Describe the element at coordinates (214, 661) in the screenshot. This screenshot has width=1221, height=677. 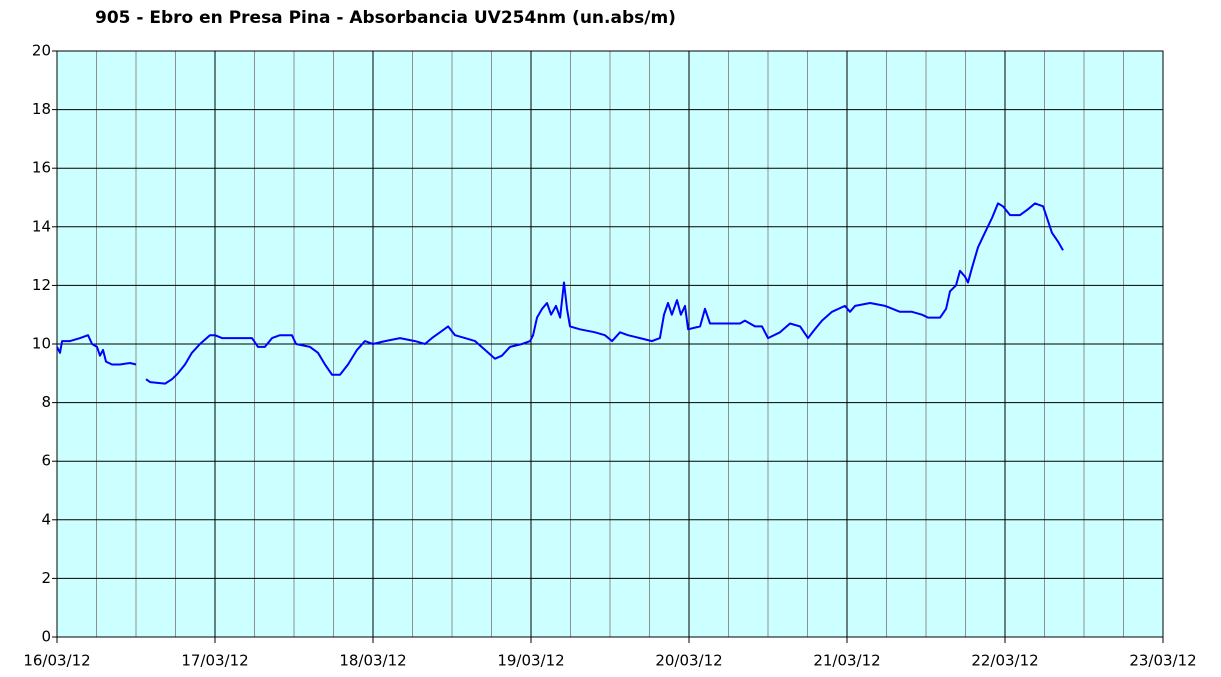
I see `x-tick-label: 17/03/12` at that location.